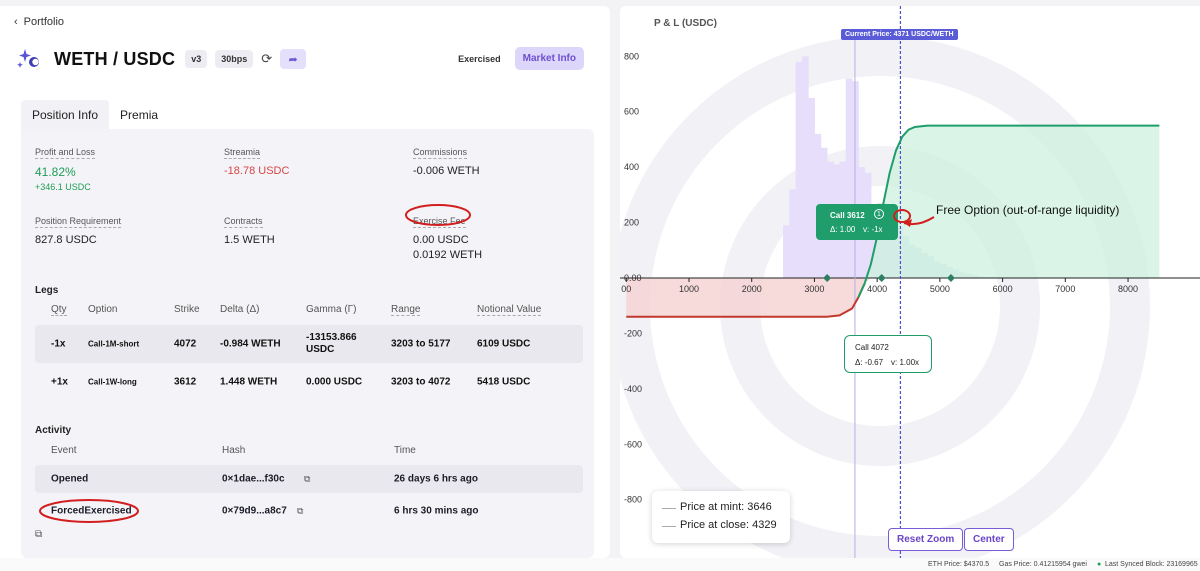 This screenshot has height=571, width=1200. What do you see at coordinates (242, 153) in the screenshot?
I see `streamia-label: Streamia` at bounding box center [242, 153].